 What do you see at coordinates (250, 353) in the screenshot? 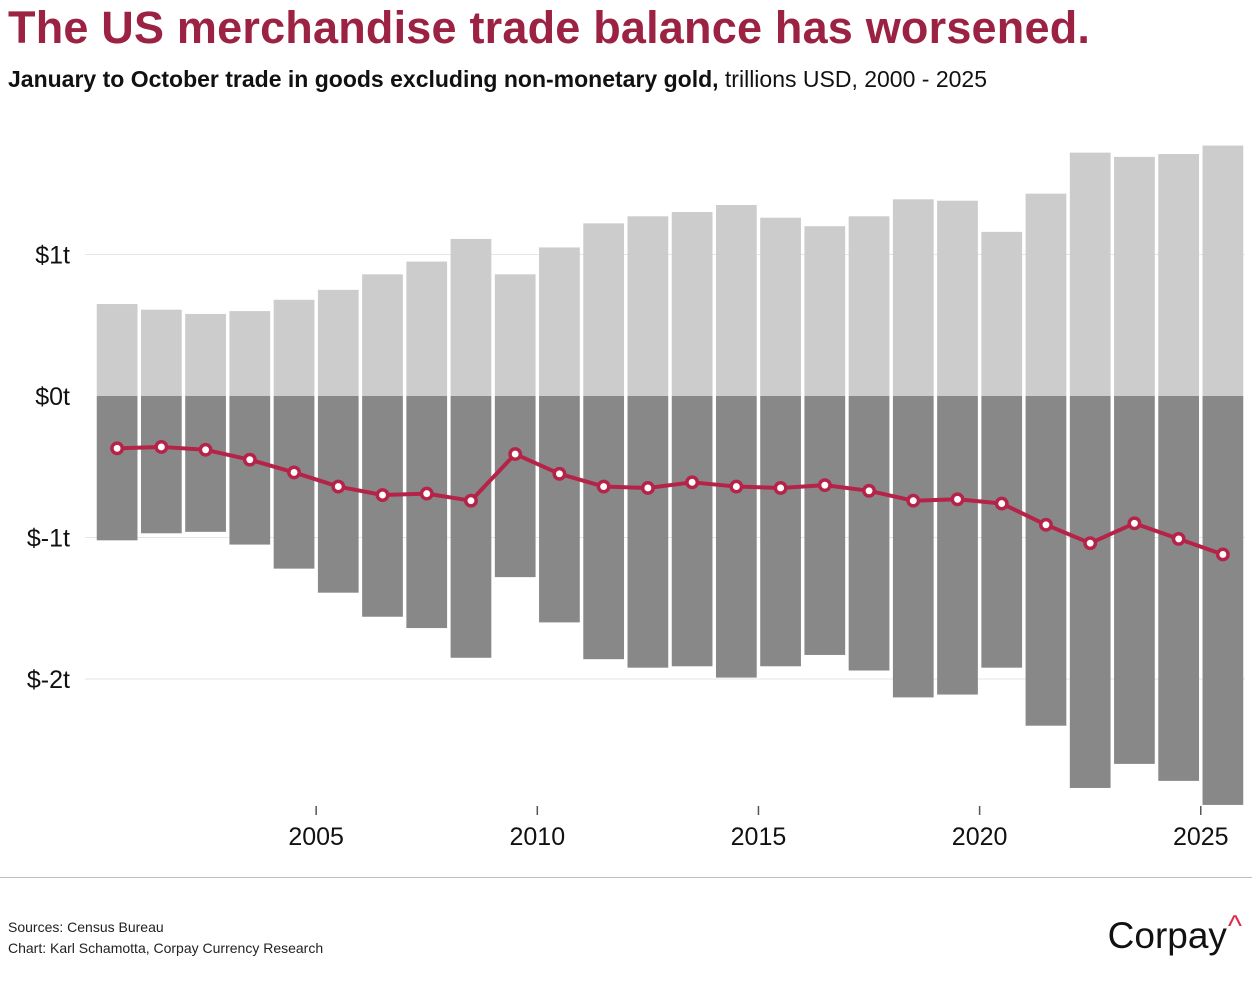
I see `export-bar-2003` at bounding box center [250, 353].